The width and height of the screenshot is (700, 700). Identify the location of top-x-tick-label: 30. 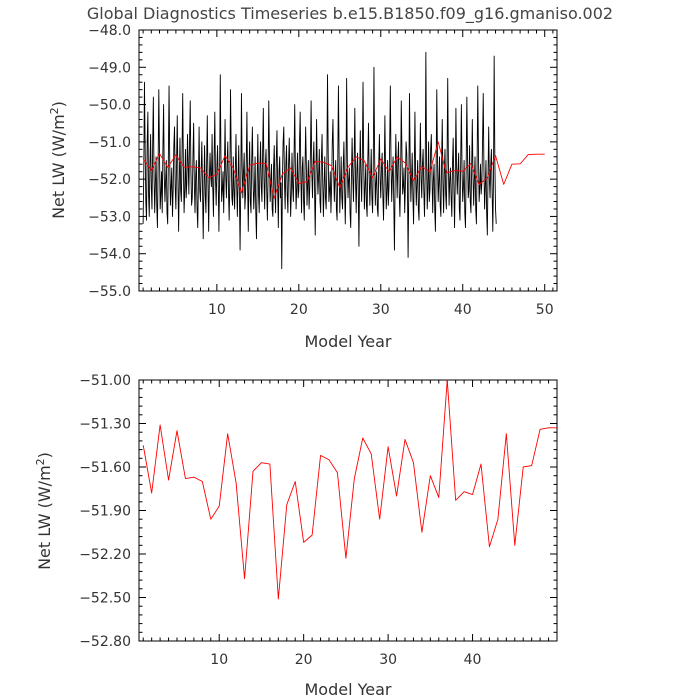
(381, 310).